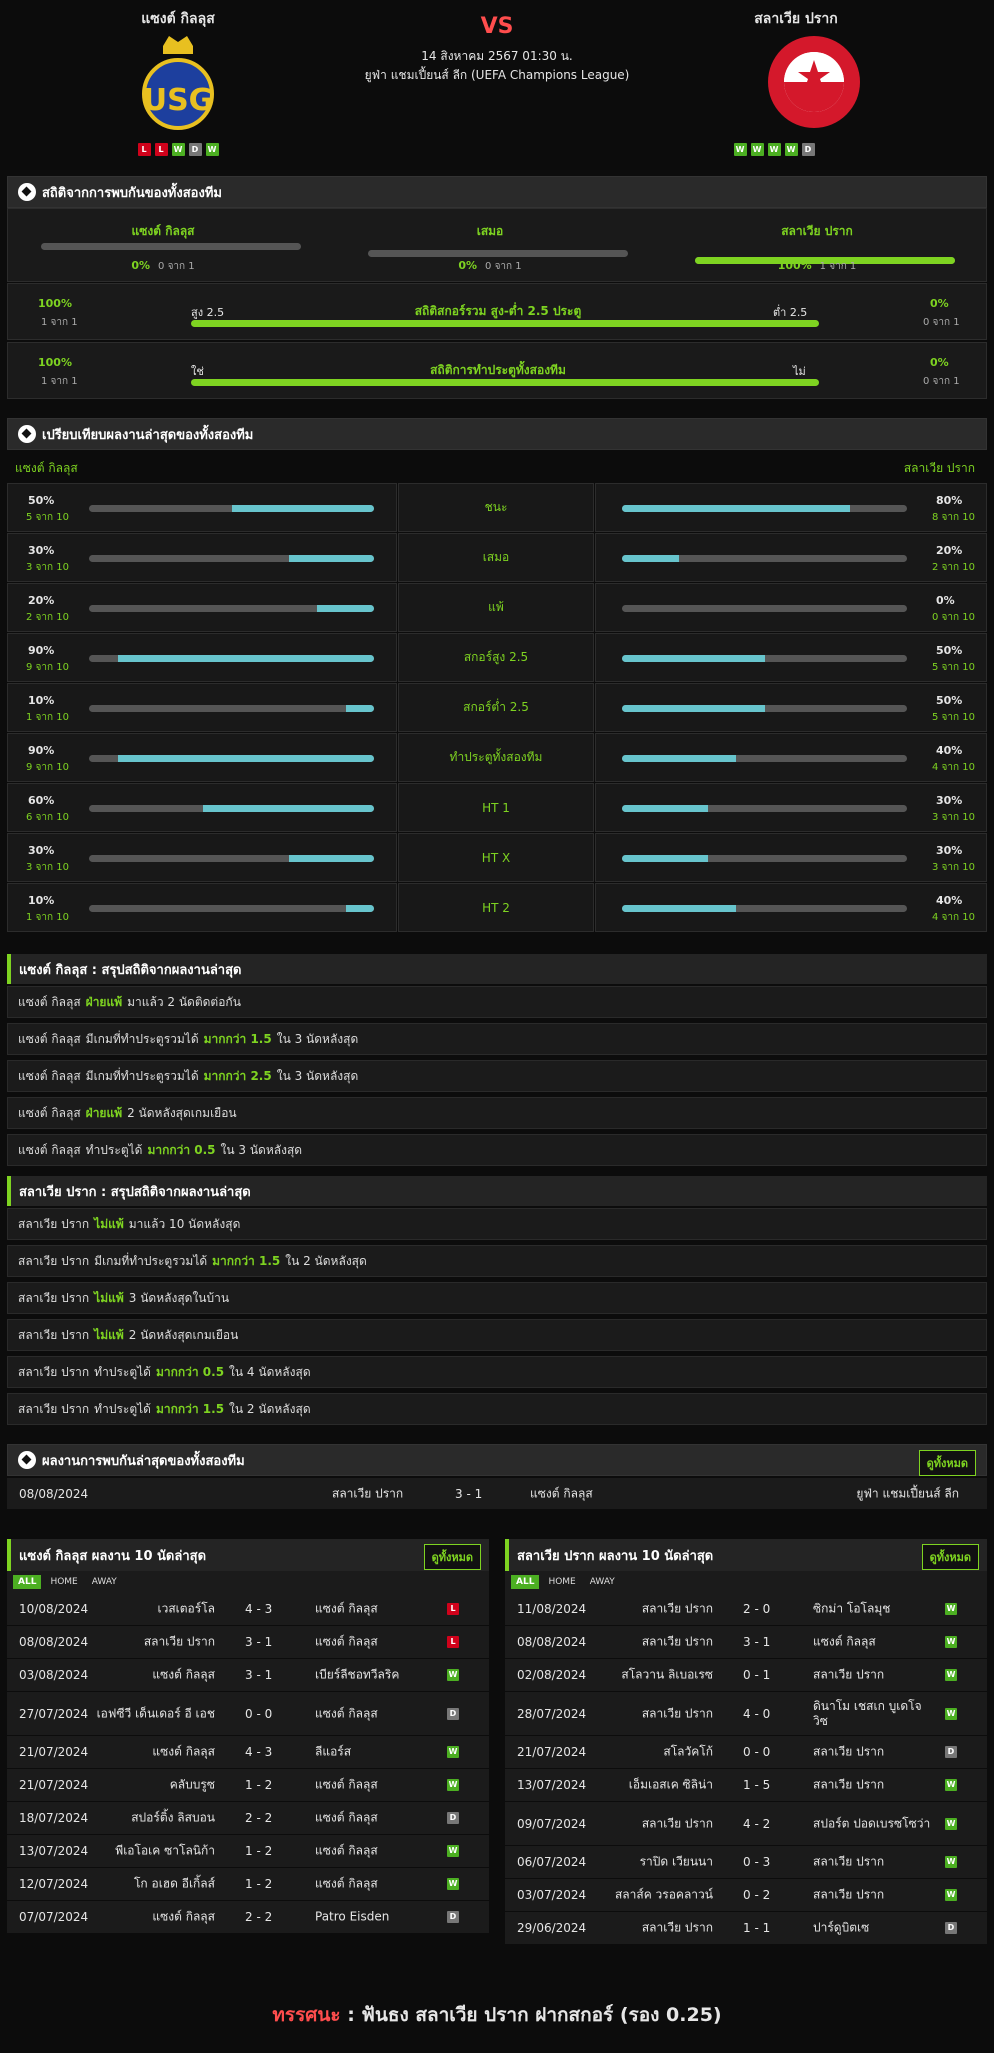 This screenshot has width=994, height=2053. I want to click on form-badge: W, so click(212, 149).